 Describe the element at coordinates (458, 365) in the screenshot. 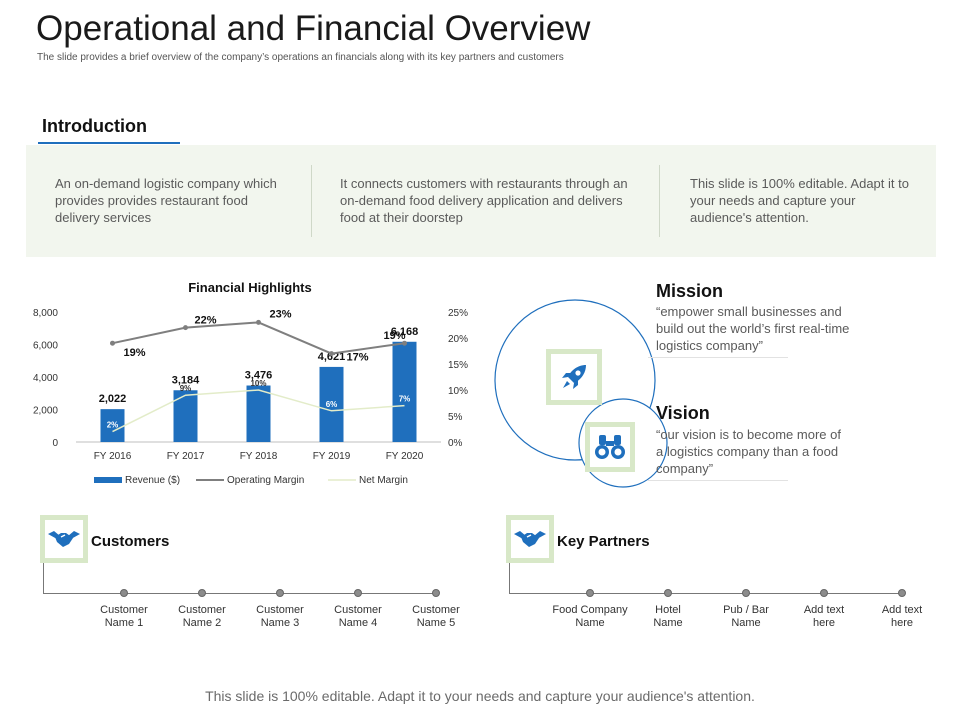

I see `y-right-tick-label: 15%` at that location.